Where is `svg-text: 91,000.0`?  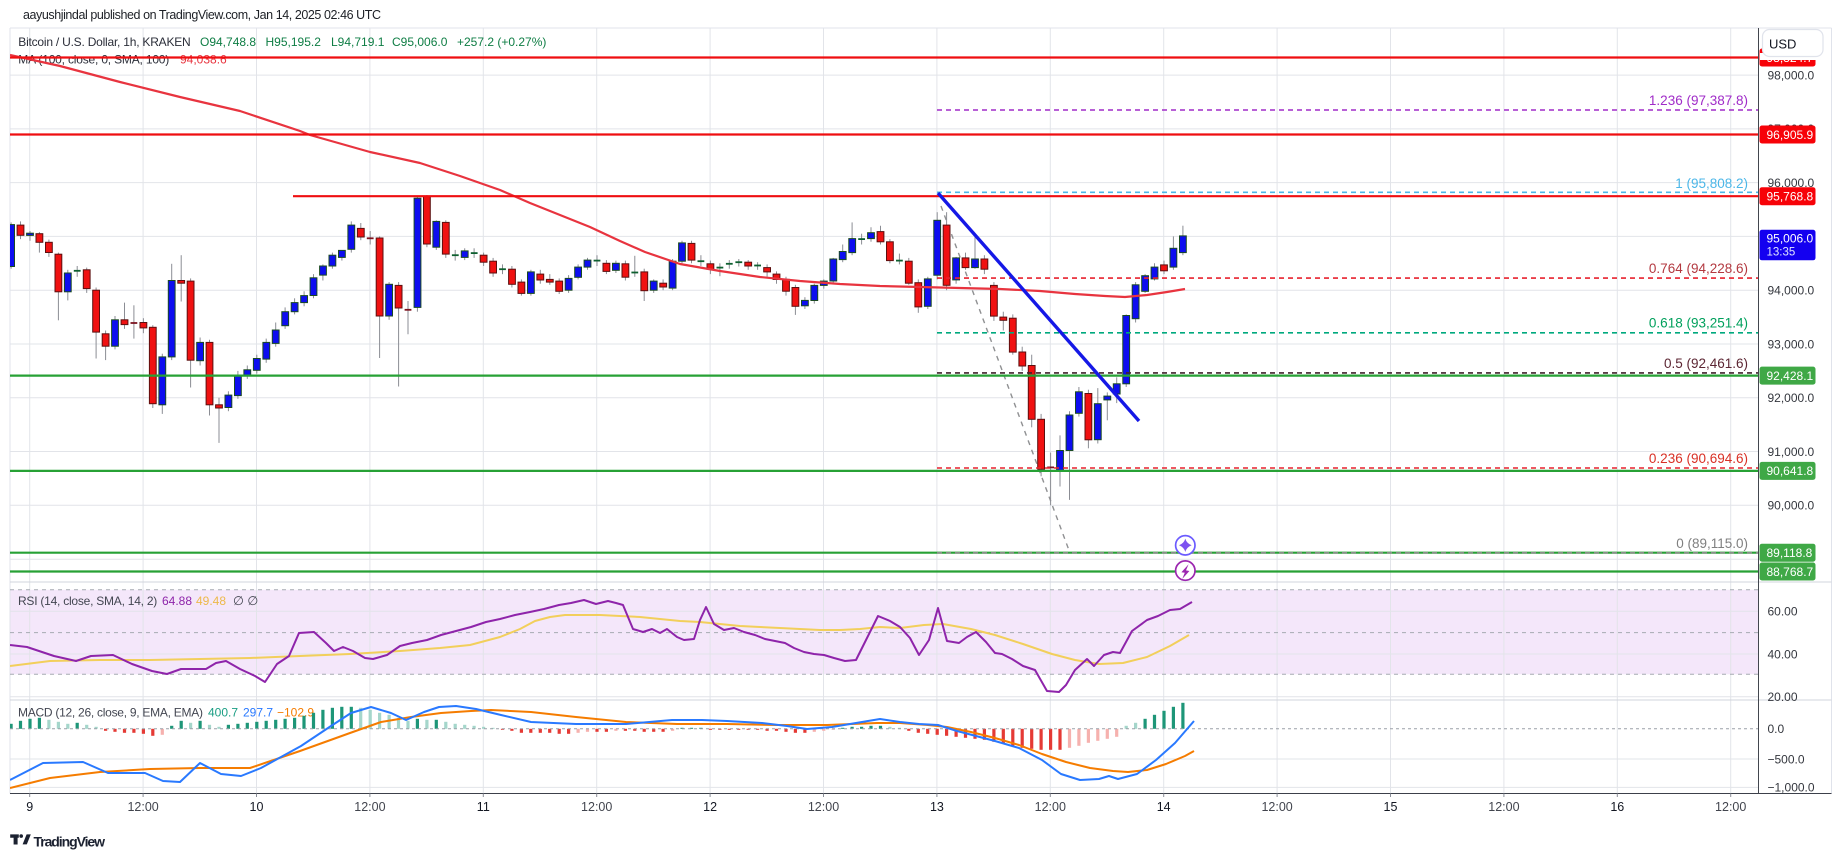 svg-text: 91,000.0 is located at coordinates (1791, 452).